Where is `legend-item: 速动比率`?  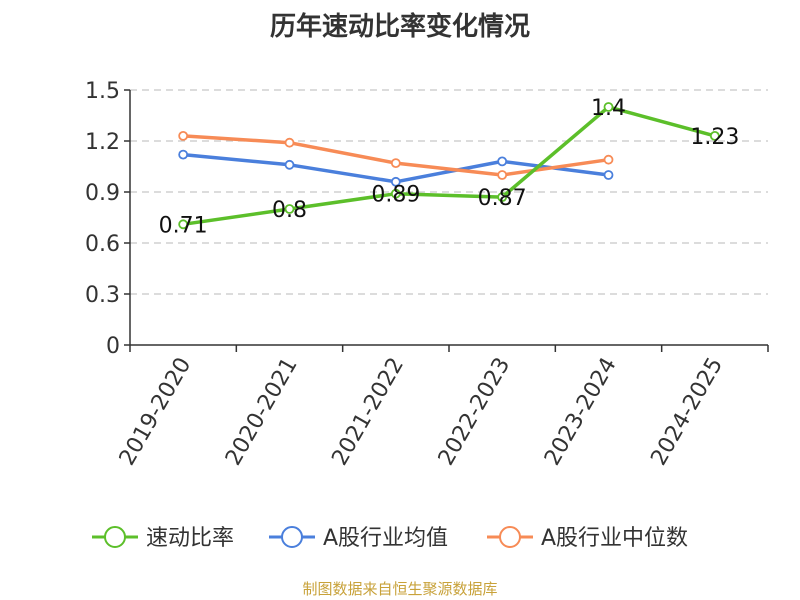
legend-item: 速动比率 is located at coordinates (163, 538).